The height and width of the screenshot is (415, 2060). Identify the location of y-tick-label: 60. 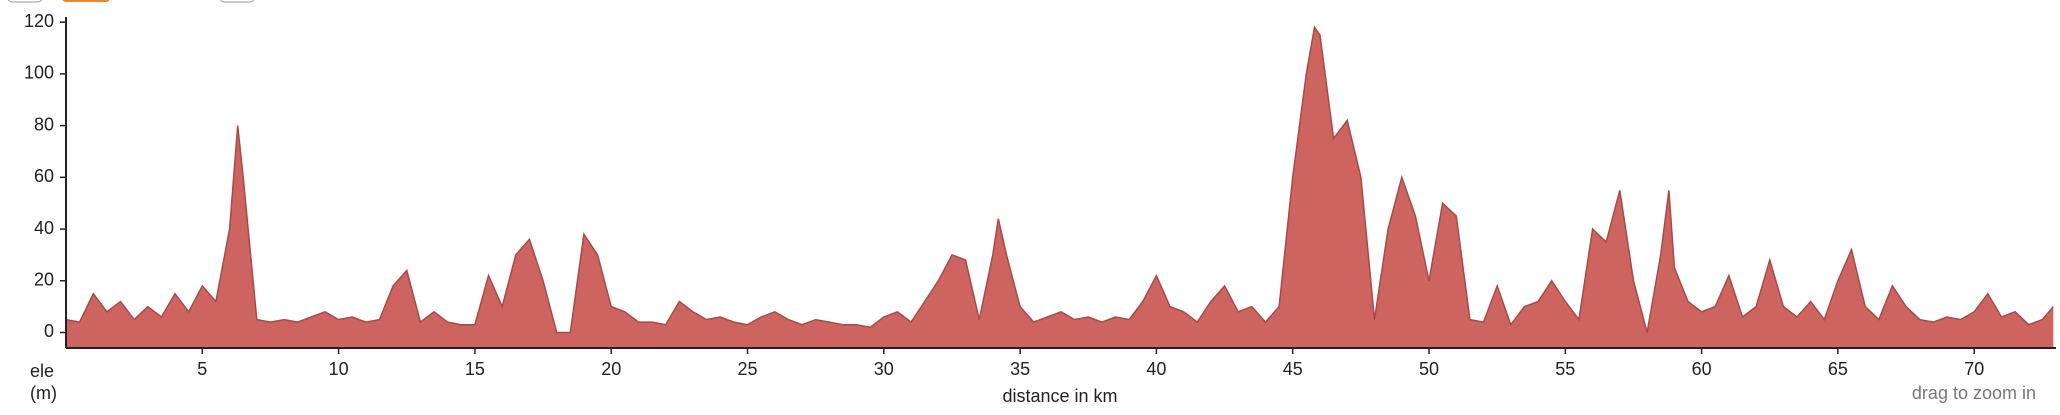
(44, 176).